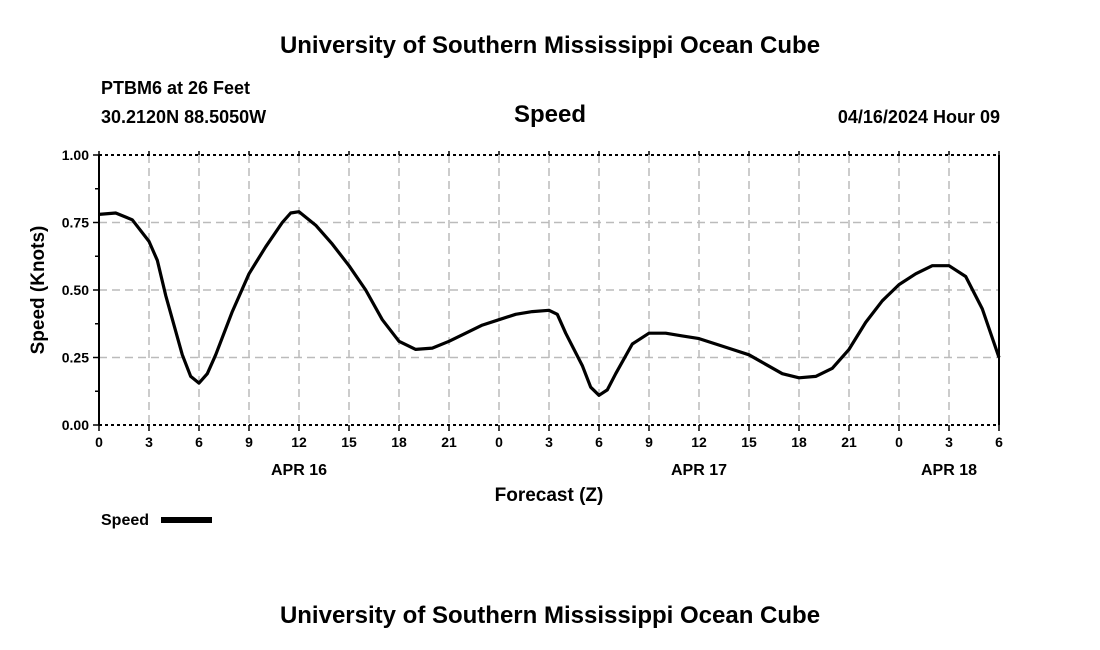  What do you see at coordinates (125, 520) in the screenshot?
I see `legend-label: Speed` at bounding box center [125, 520].